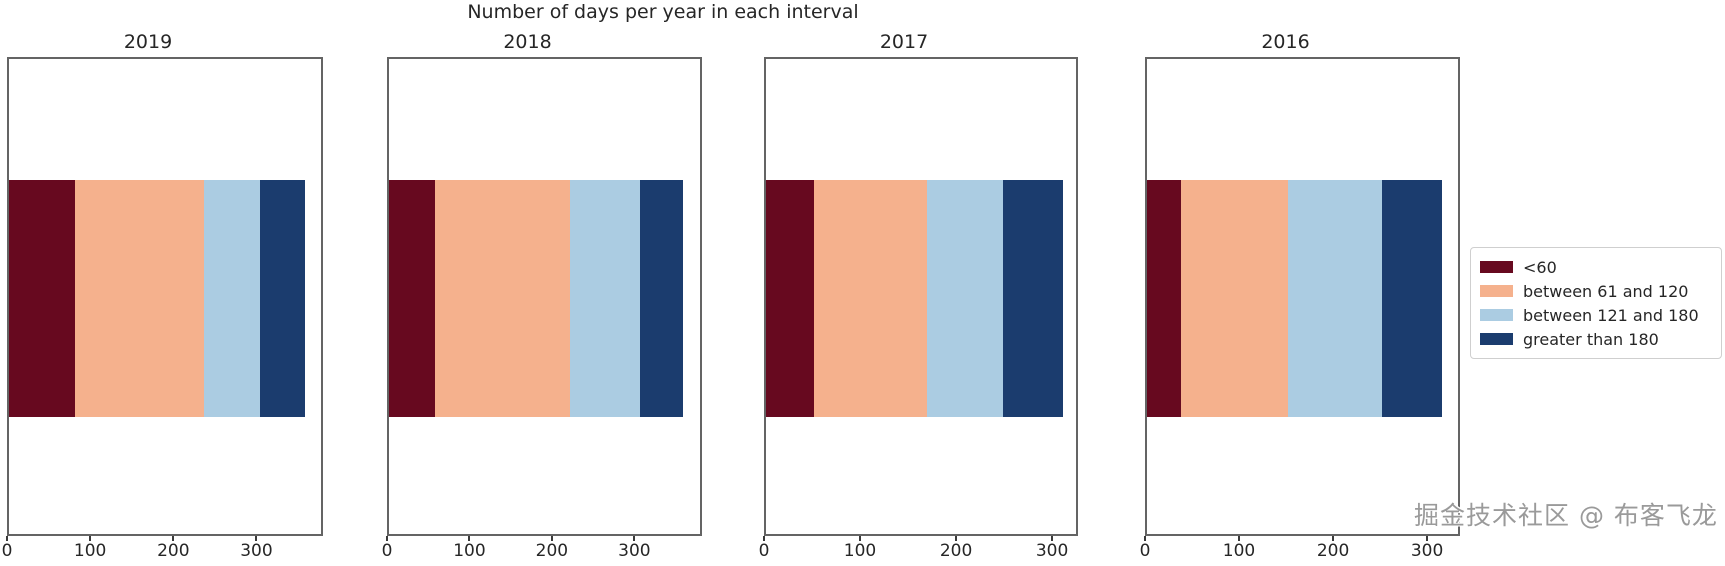 This screenshot has height=566, width=1725. I want to click on stacked-bar-2016, so click(1302, 298).